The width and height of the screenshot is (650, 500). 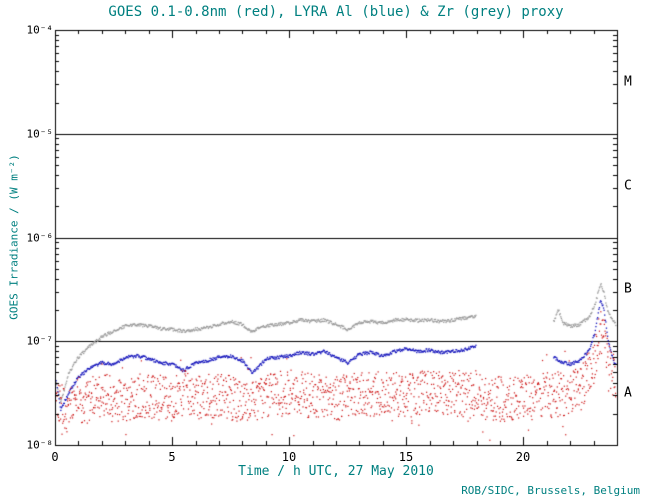 I want to click on credit-text: ROB/SIDC, Brussels, Belgium, so click(x=550, y=490).